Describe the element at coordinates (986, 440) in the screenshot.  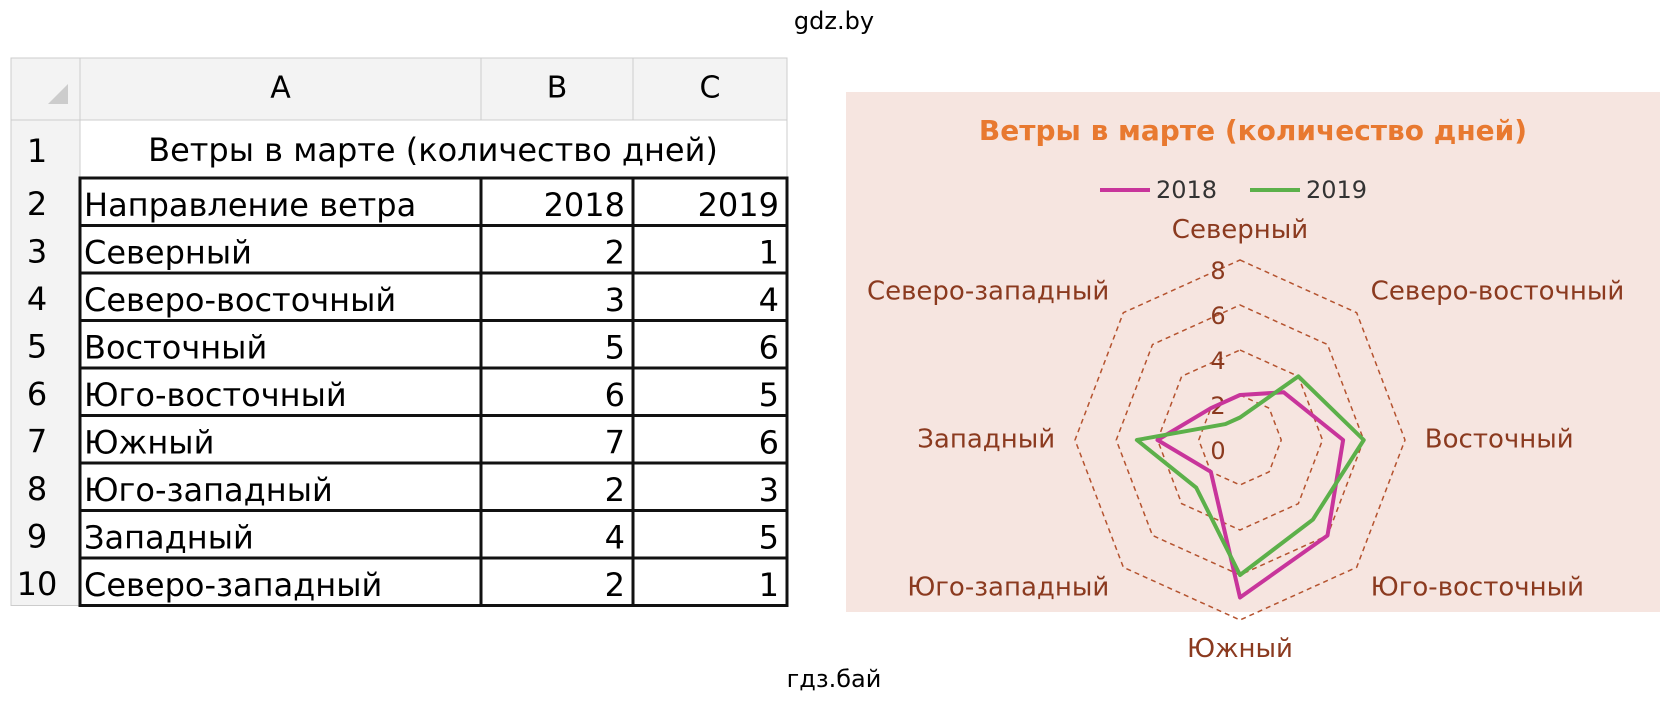
I see `category-label: Западный` at that location.